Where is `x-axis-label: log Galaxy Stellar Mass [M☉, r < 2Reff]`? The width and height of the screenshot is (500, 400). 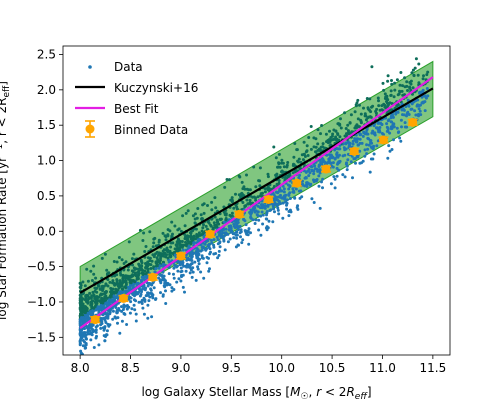
x-axis-label: log Galaxy Stellar Mass [M☉, r < 2Reff] is located at coordinates (256, 392).